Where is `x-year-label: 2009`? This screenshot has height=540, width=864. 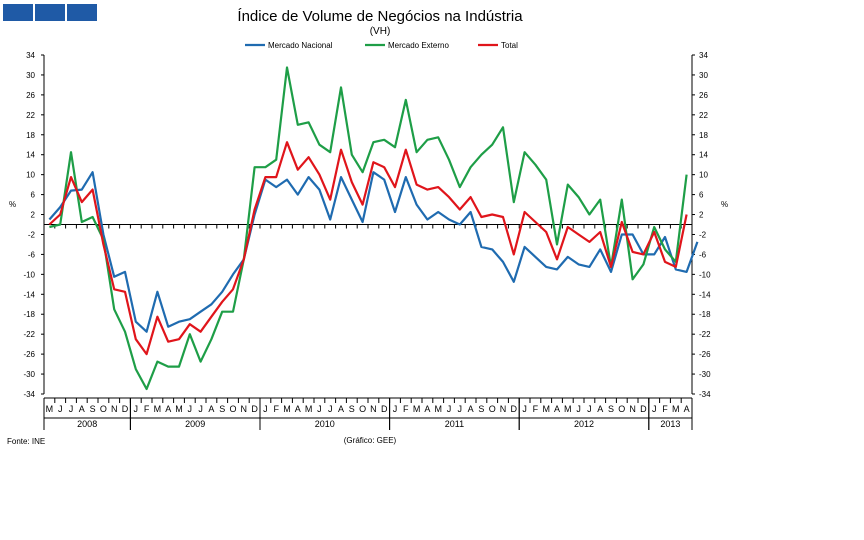 x-year-label: 2009 is located at coordinates (195, 424).